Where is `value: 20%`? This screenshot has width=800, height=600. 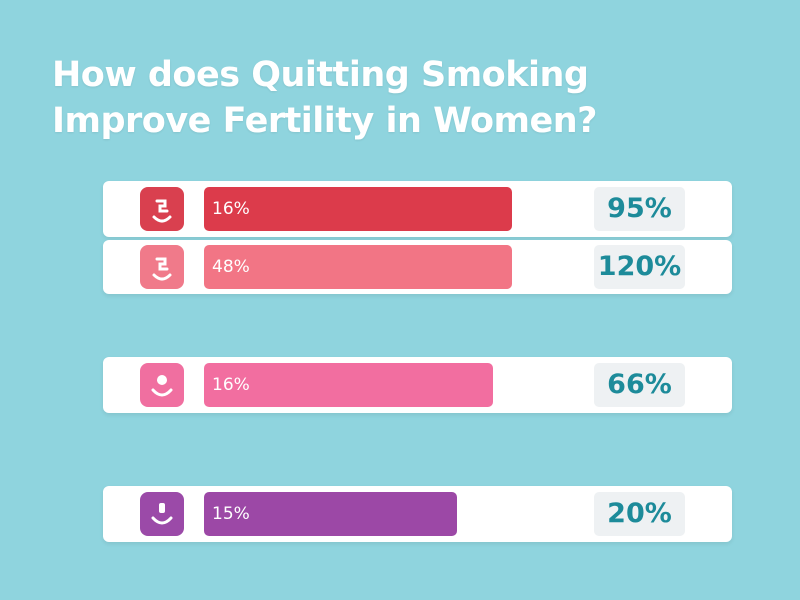 value: 20% is located at coordinates (639, 514).